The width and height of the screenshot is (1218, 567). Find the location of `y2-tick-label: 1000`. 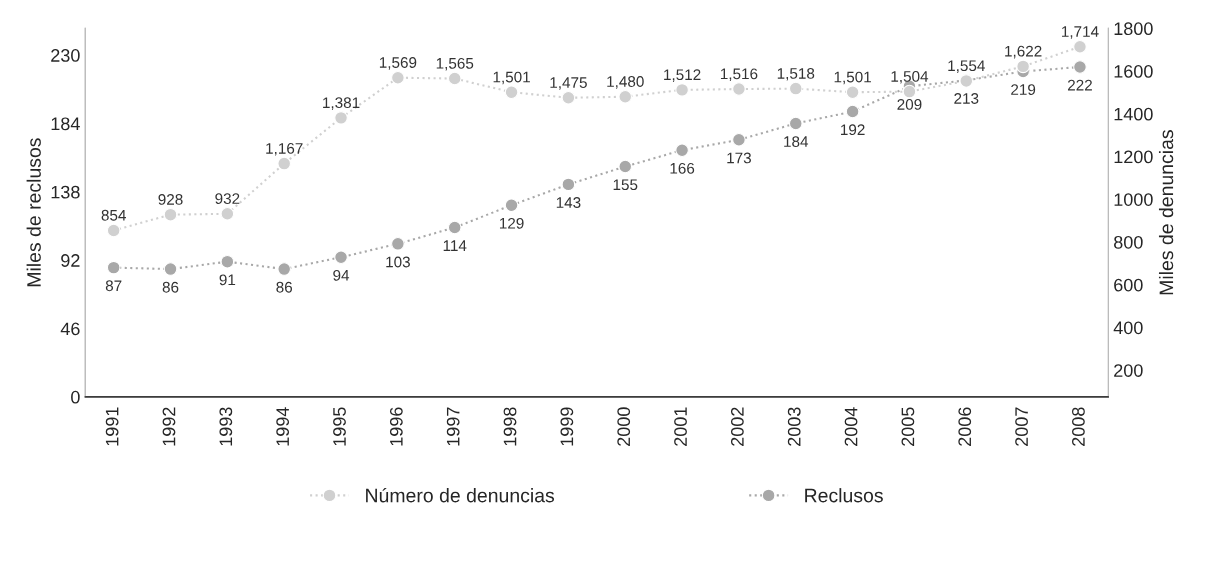

y2-tick-label: 1000 is located at coordinates (1133, 199).